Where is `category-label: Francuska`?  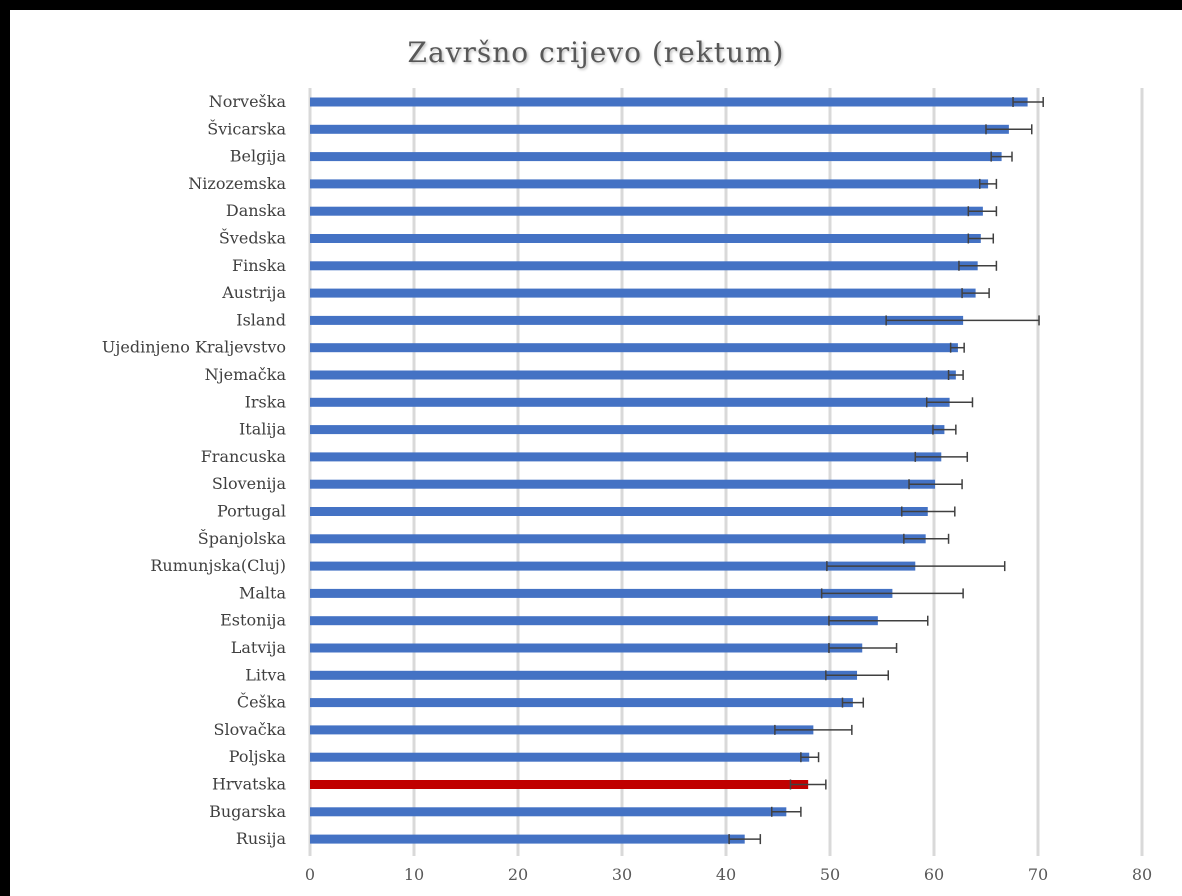 category-label: Francuska is located at coordinates (244, 456).